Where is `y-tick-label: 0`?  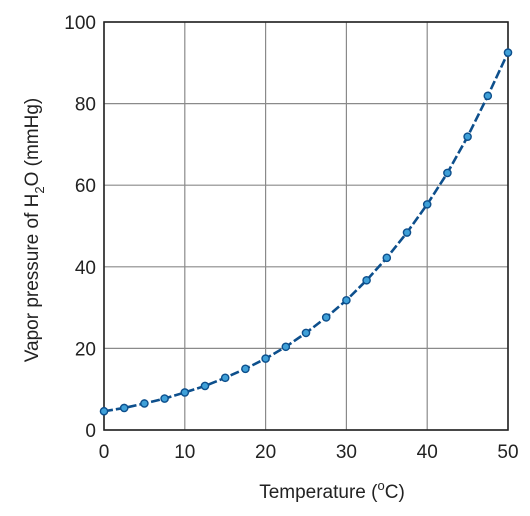
y-tick-label: 0 is located at coordinates (90, 431).